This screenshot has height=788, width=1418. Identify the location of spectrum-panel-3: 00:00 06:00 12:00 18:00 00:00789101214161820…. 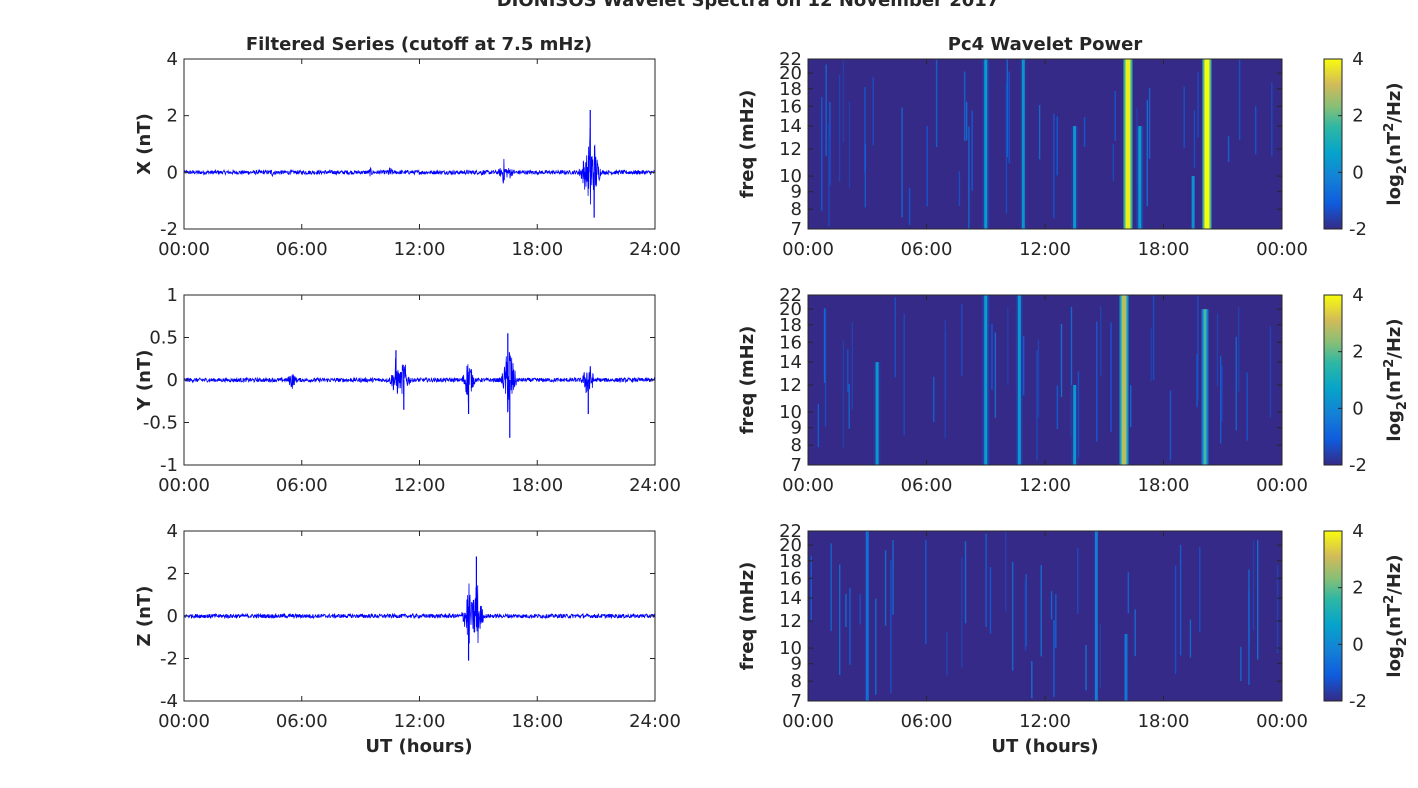
(1073, 626).